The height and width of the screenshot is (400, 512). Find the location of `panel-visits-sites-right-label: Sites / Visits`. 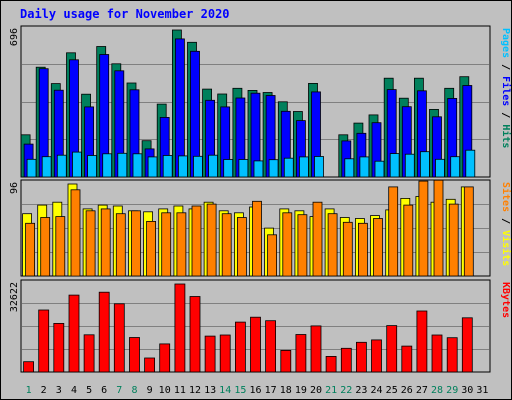

panel-visits-sites-right-label: Sites / Visits is located at coordinates (506, 224).